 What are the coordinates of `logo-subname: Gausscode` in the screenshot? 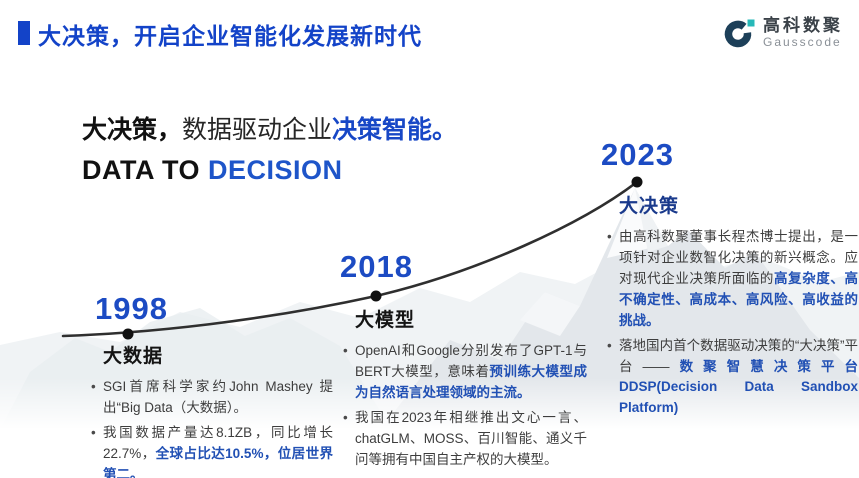 It's located at (802, 42).